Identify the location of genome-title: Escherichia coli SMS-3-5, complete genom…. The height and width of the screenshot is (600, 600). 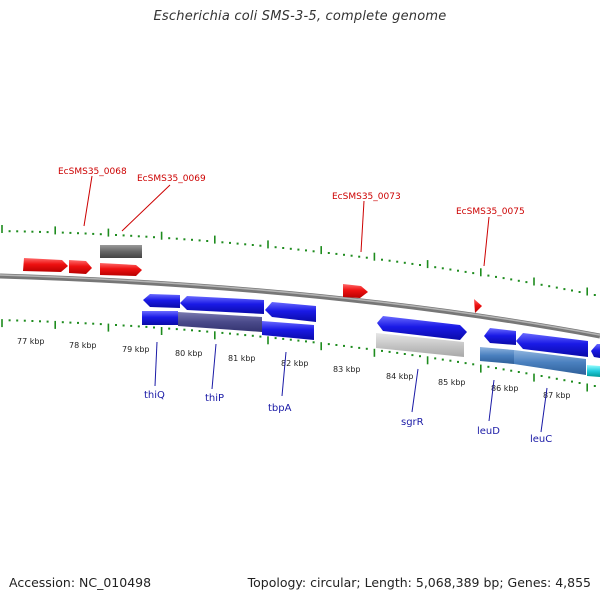
(300, 16).